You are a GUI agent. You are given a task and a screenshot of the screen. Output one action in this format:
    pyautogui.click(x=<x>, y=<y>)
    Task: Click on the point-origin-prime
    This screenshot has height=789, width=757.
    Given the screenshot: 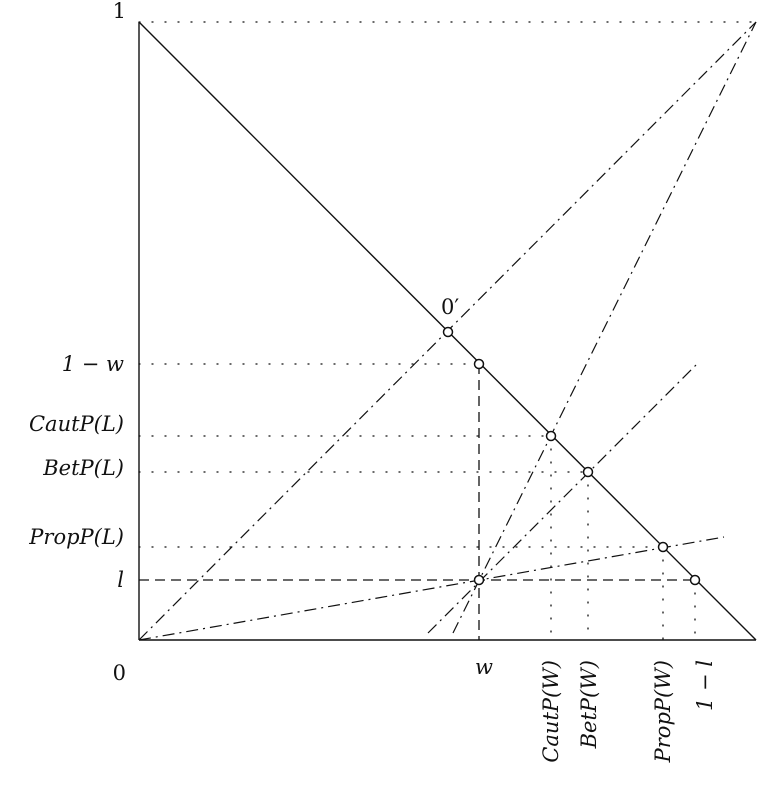 What is the action you would take?
    pyautogui.click(x=448, y=332)
    